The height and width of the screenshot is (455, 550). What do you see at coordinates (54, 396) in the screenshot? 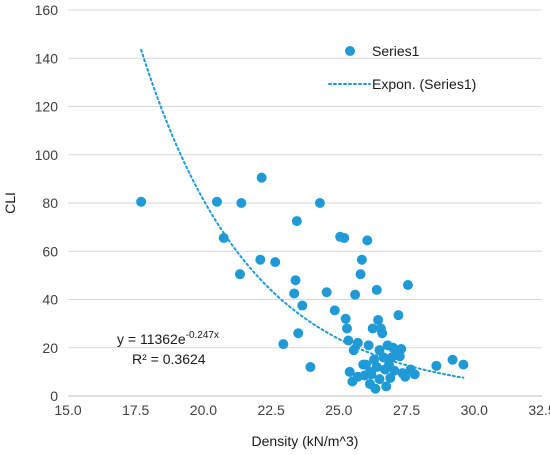
I see `y-tick-label: 0` at bounding box center [54, 396].